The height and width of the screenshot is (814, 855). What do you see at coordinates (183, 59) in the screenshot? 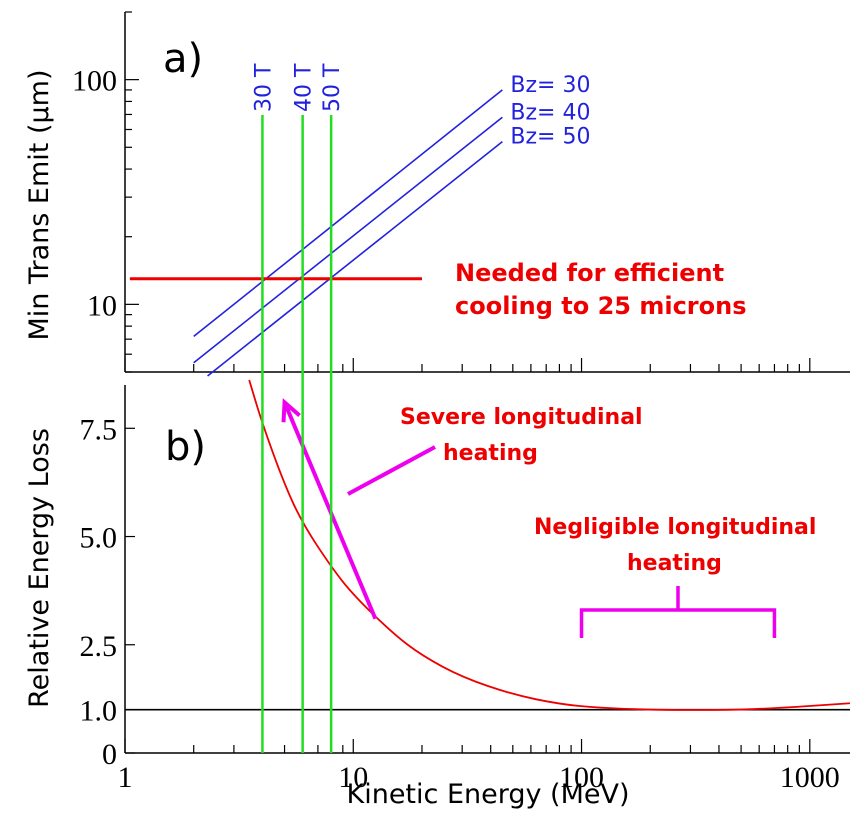
I see `panel-a-label: a)` at bounding box center [183, 59].